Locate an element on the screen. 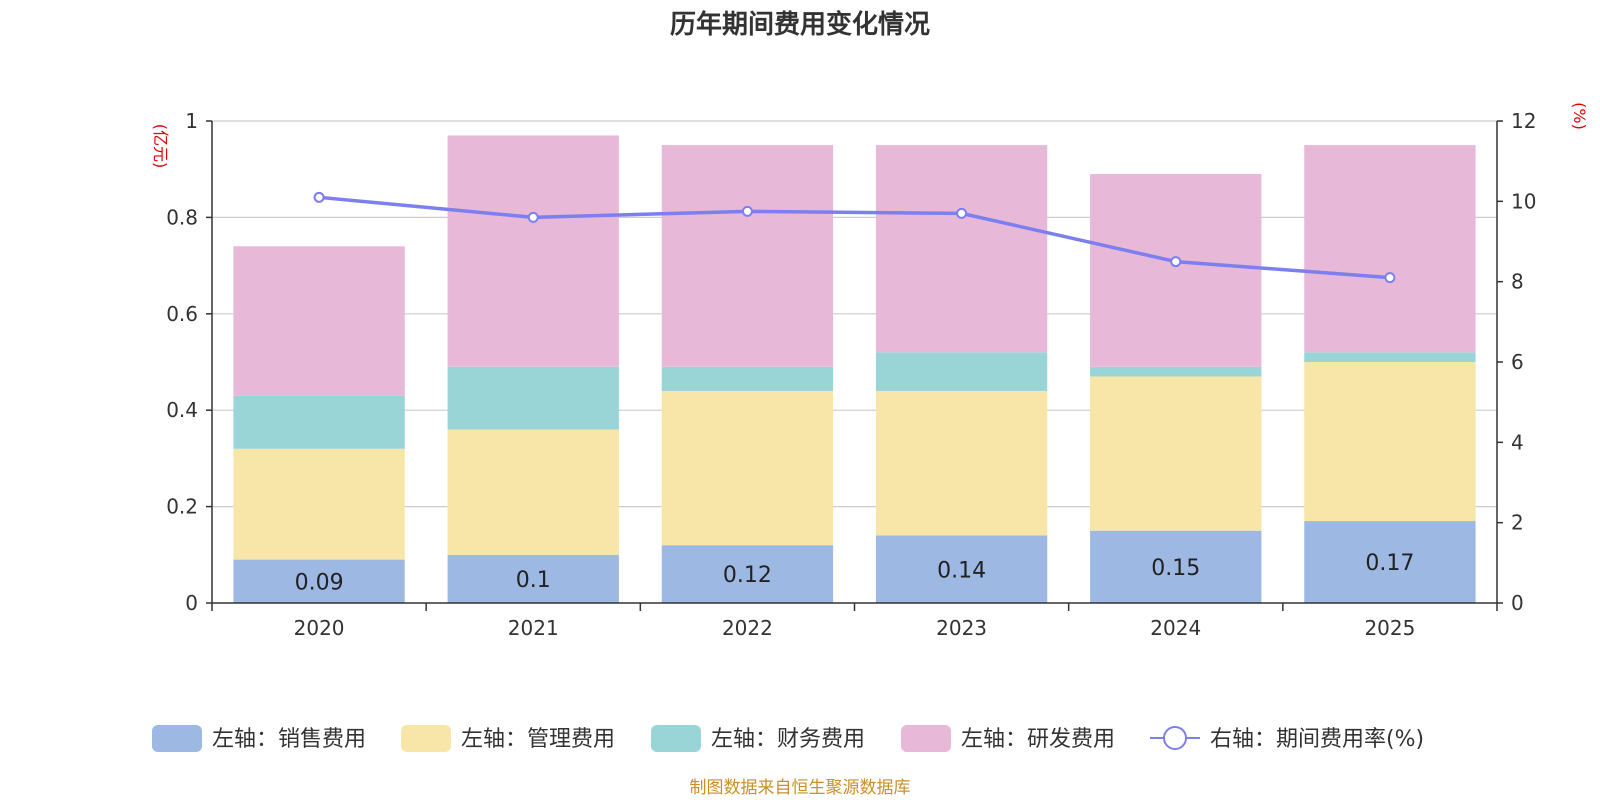  legend-item: 左轴：销售费用 is located at coordinates (259, 738).